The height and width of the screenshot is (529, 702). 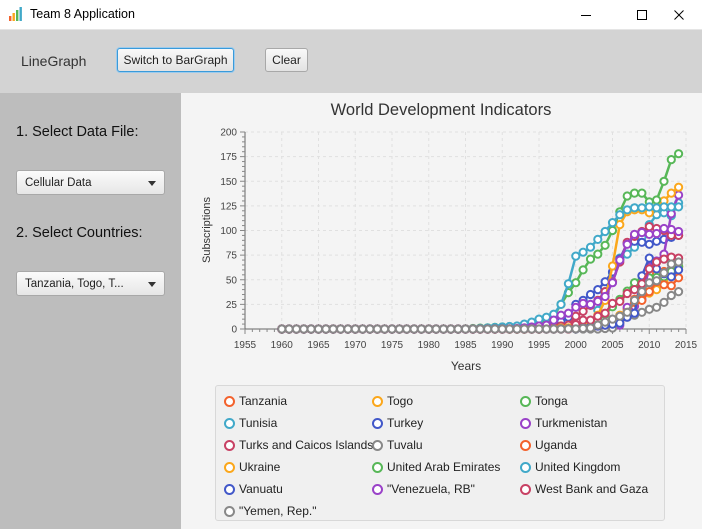 I want to click on clear-button: Clear, so click(x=286, y=60).